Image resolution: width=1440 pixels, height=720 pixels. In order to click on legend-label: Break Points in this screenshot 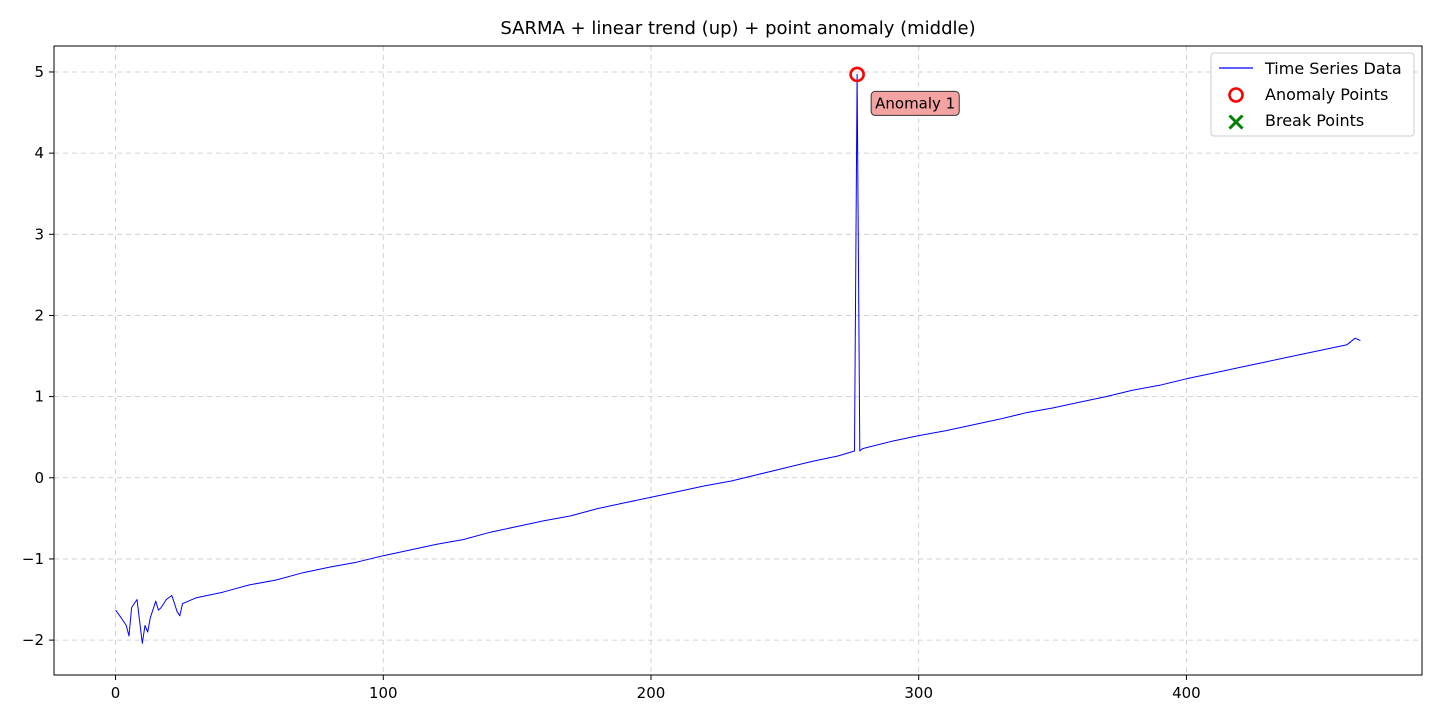, I will do `click(1314, 120)`.